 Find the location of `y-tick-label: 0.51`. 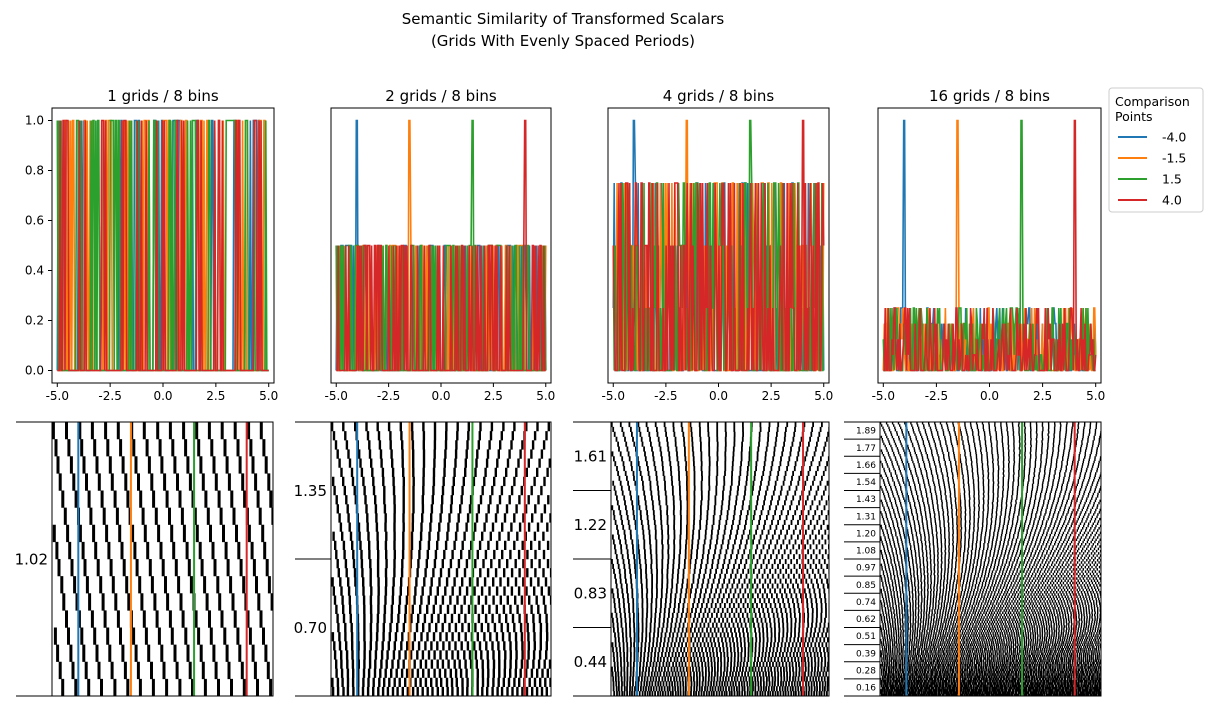

y-tick-label: 0.51 is located at coordinates (866, 637).